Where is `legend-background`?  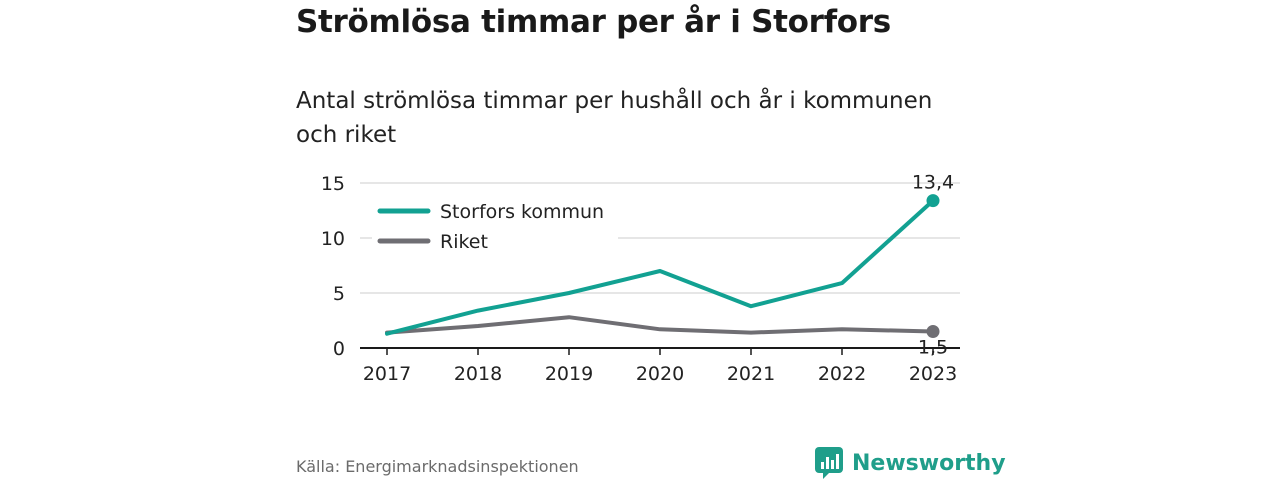 legend-background is located at coordinates (495, 229).